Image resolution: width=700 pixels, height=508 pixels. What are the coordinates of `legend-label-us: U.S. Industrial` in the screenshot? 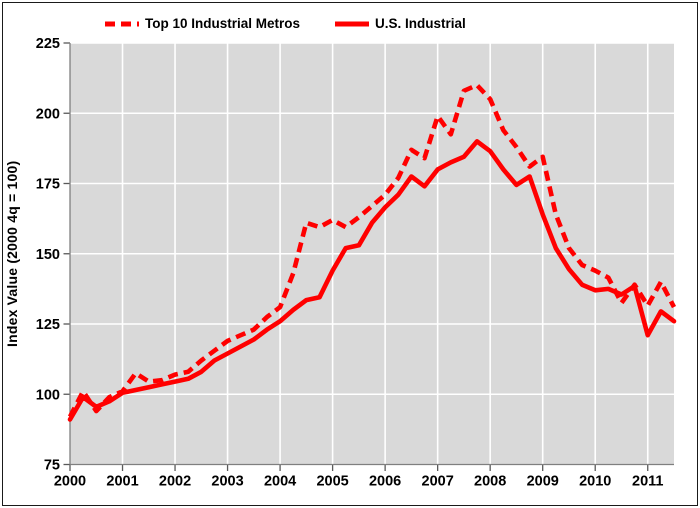 It's located at (420, 23).